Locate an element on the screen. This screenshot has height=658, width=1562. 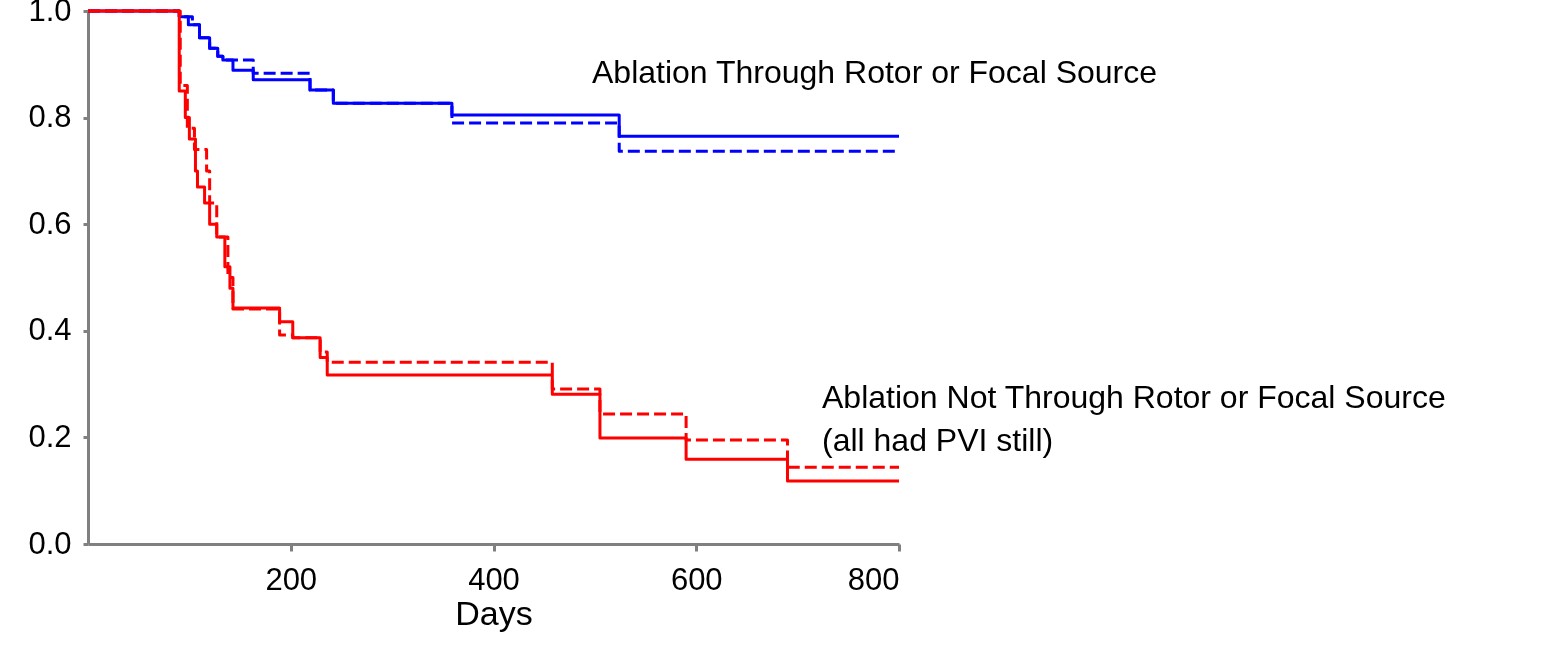
annotation: Ablation Through Rotor or Focal Source is located at coordinates (875, 72).